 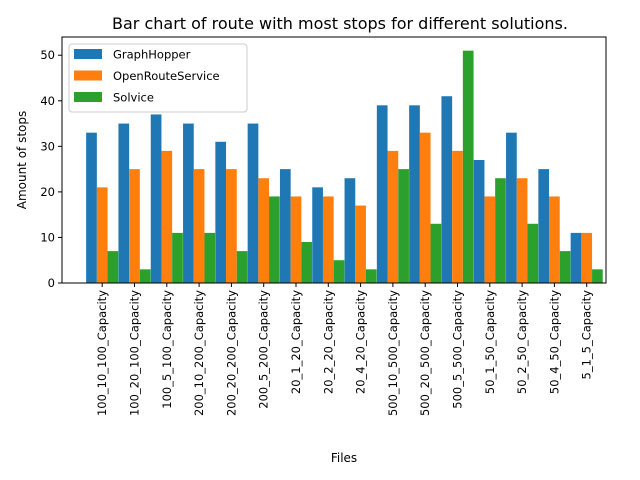 What do you see at coordinates (468, 166) in the screenshot?
I see `bar-solvice-500_5_500_Capacity` at bounding box center [468, 166].